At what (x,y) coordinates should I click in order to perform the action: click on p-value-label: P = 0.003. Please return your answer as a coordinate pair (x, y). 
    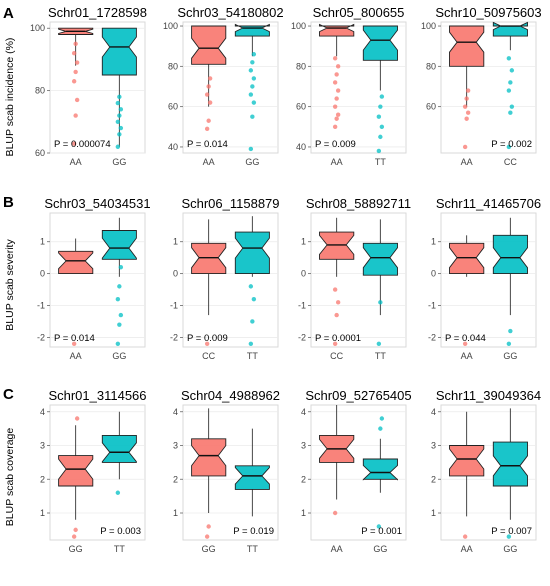
    Looking at the image, I should click on (120, 531).